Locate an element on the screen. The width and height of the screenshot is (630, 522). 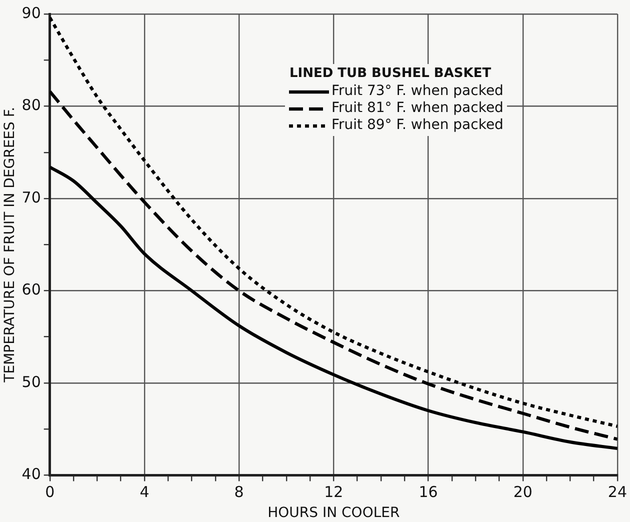
legend-label: Fruit 73° F. when packed is located at coordinates (417, 91).